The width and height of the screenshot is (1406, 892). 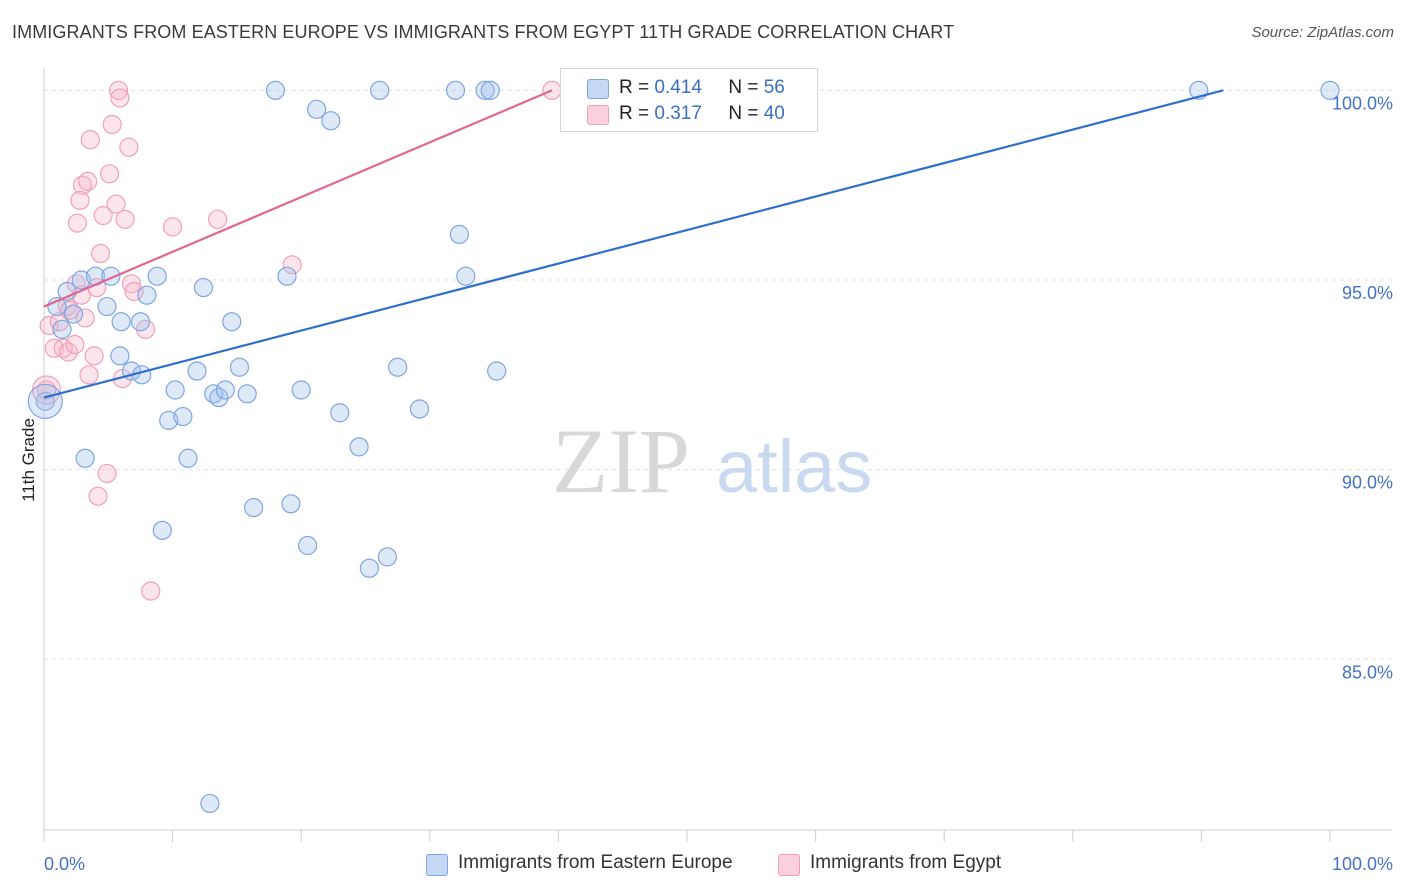 What do you see at coordinates (774, 113) in the screenshot?
I see `legend-n-value-2: 40` at bounding box center [774, 113].